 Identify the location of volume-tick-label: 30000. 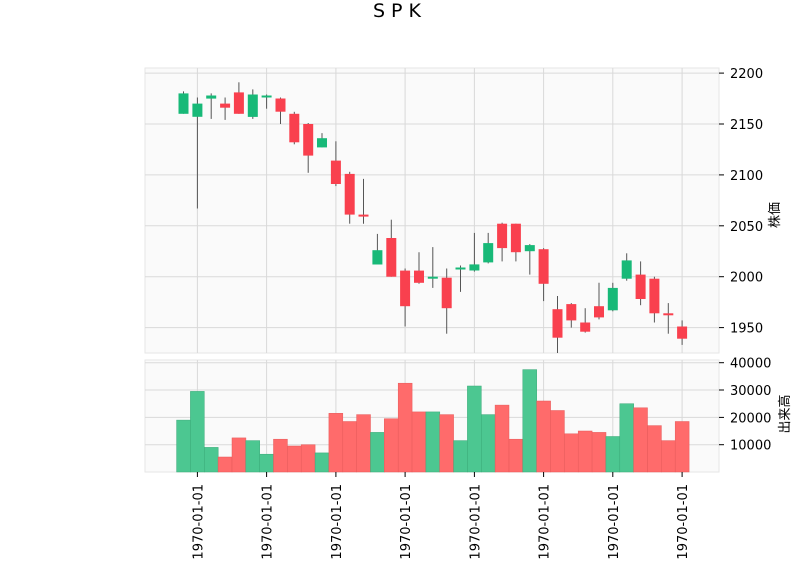
(750, 391).